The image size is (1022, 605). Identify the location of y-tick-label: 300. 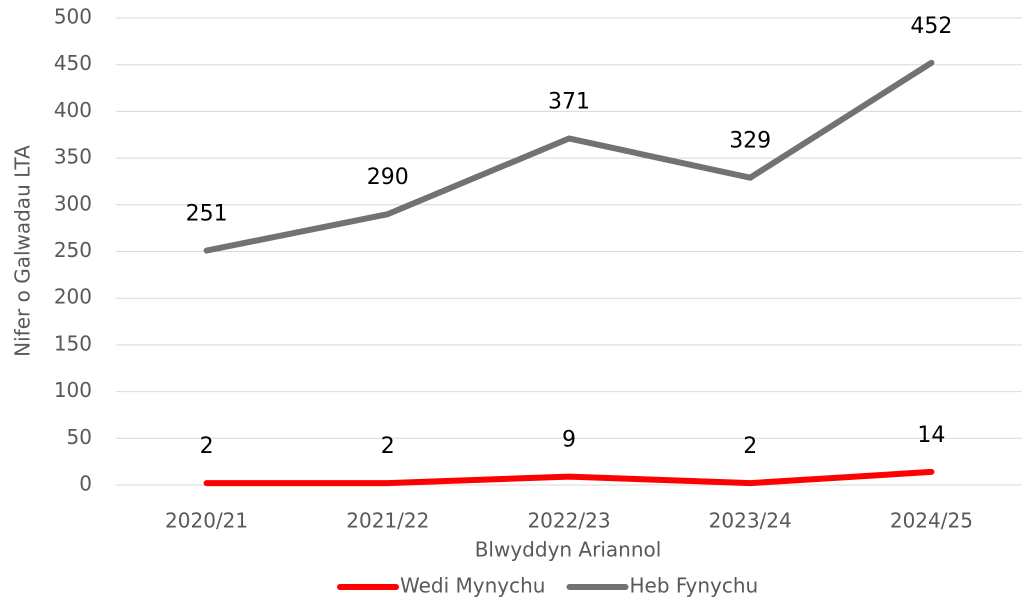
(73, 203).